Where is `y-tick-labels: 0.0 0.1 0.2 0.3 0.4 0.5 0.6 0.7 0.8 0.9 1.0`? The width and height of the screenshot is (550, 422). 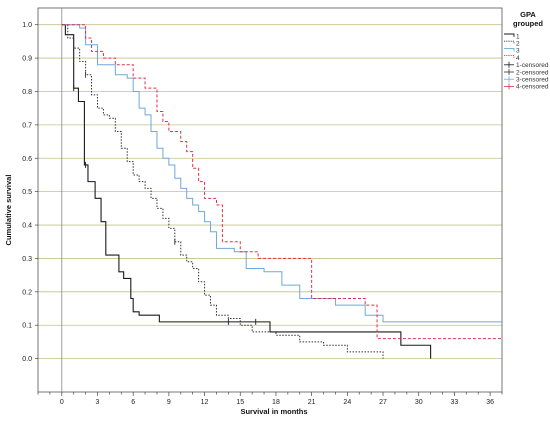 y-tick-labels: 0.0 0.1 0.2 0.3 0.4 0.5 0.6 0.7 0.8 0.9 1.0 is located at coordinates (27, 192).